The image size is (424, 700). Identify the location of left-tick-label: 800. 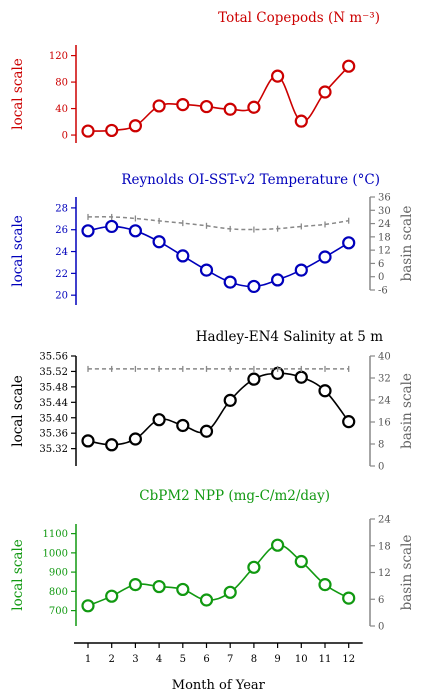
(58, 592).